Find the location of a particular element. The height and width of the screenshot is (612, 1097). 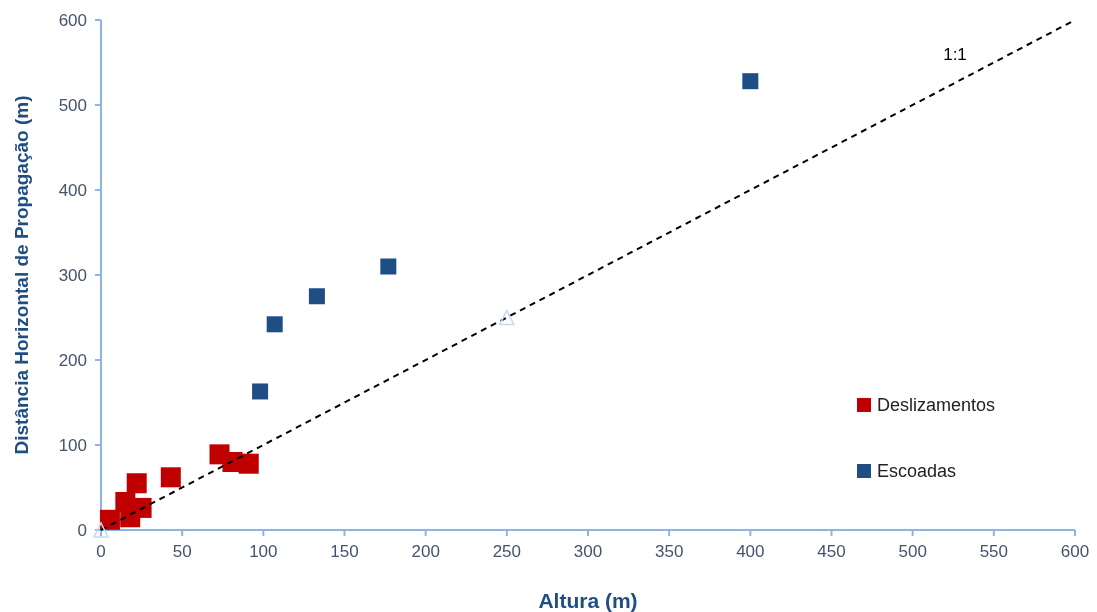

x-tick-label: 250 is located at coordinates (507, 551).